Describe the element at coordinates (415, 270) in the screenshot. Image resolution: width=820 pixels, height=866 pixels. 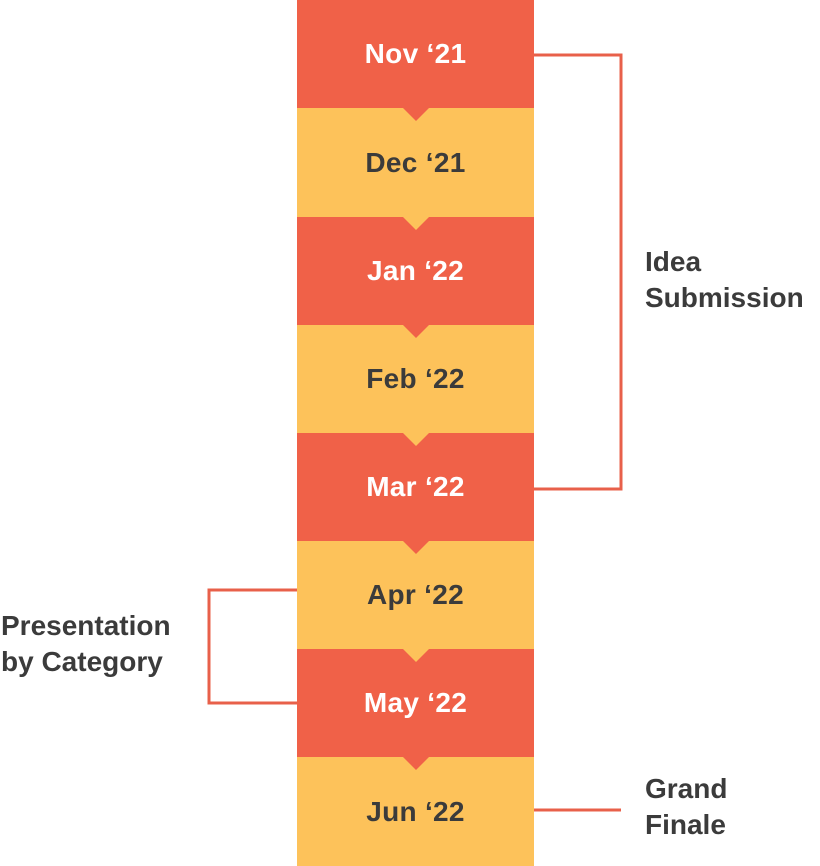
I see `step-label: Jan ‘22` at that location.